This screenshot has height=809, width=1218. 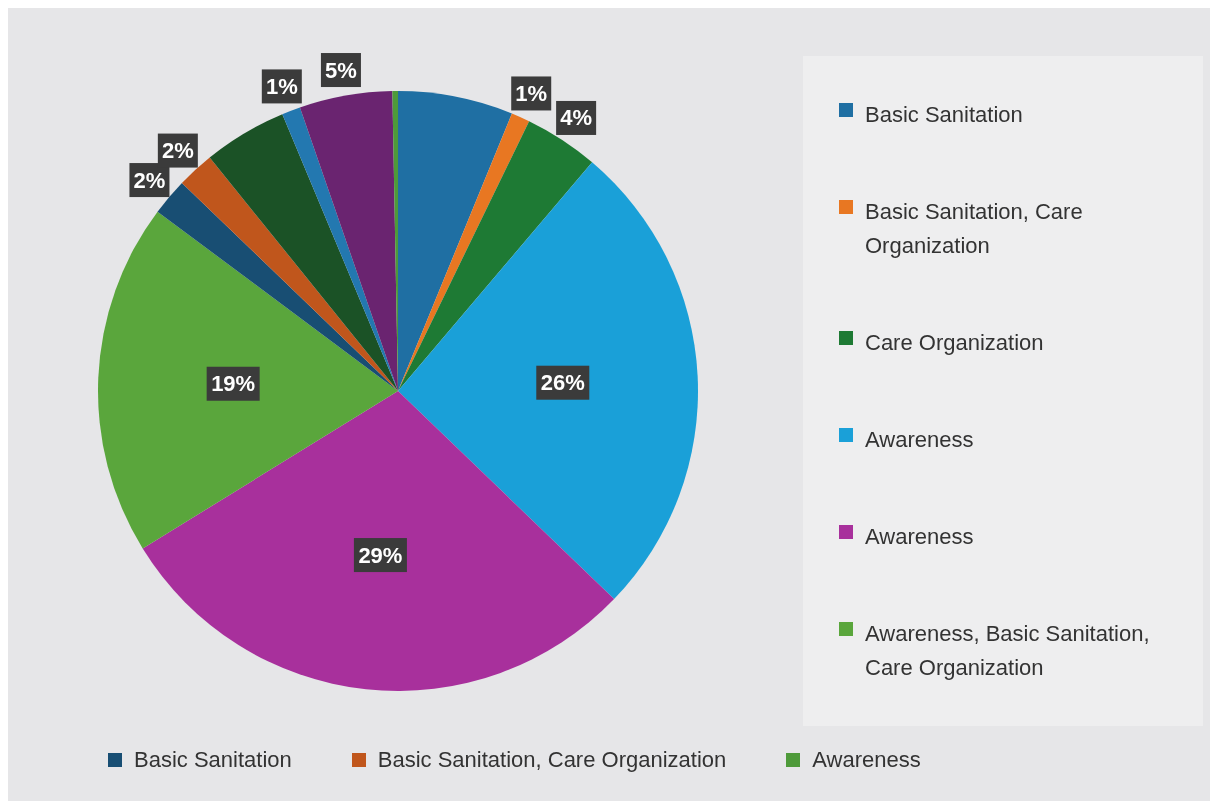 What do you see at coordinates (341, 70) in the screenshot?
I see `data-label: 5%` at bounding box center [341, 70].